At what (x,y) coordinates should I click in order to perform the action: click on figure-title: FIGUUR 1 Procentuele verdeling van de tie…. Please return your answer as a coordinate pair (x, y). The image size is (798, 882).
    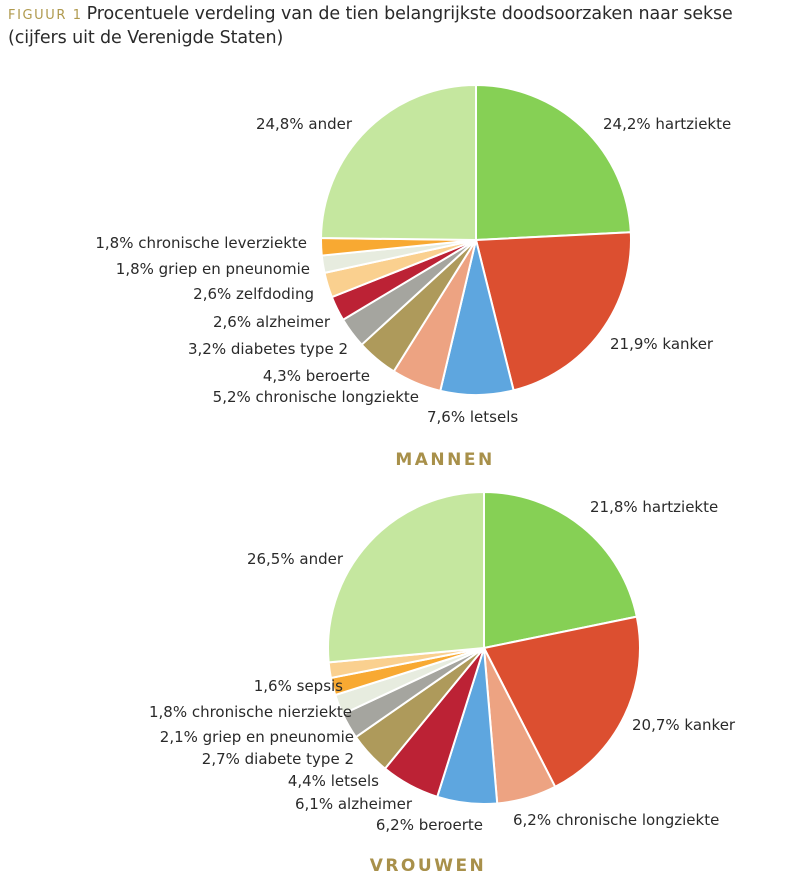
    Looking at the image, I should click on (401, 26).